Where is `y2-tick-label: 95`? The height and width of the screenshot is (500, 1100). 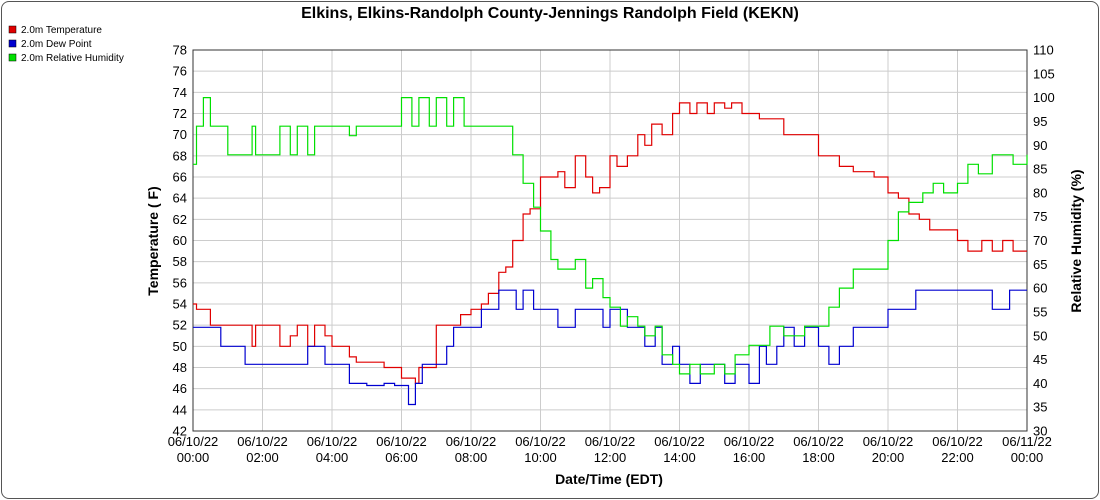 y2-tick-label: 95 is located at coordinates (1040, 121).